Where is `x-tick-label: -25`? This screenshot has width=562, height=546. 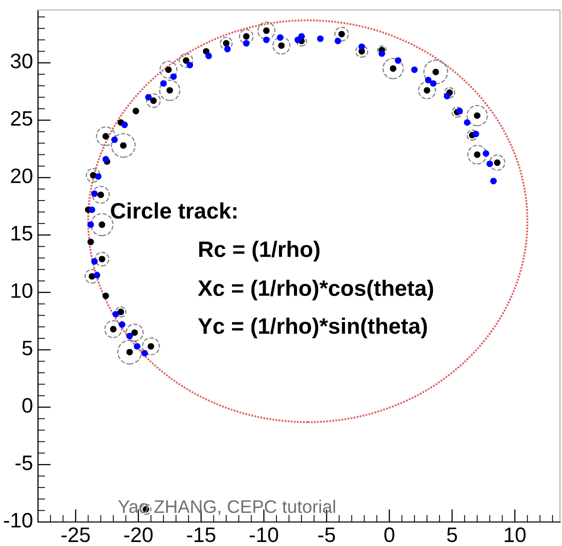 x-tick-label: -25 is located at coordinates (76, 534).